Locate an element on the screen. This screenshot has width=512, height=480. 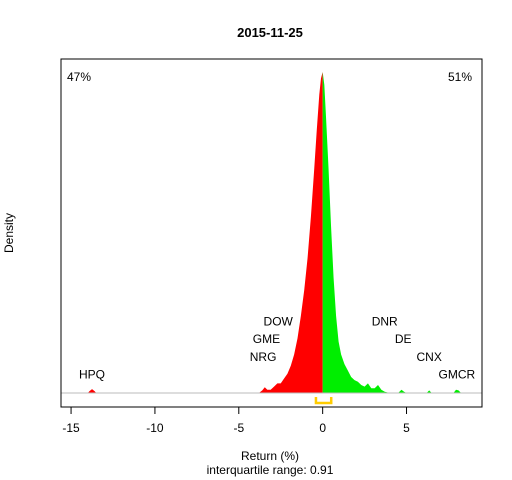
x-axis-subtitle: interquartile range: 0.91 is located at coordinates (270, 470).